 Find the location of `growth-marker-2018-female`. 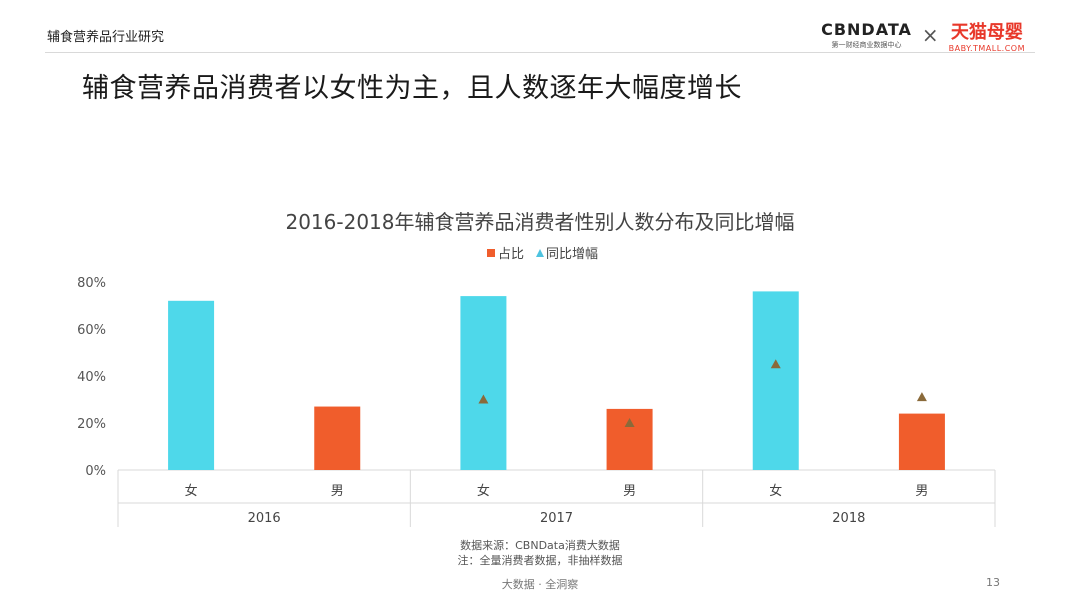

growth-marker-2018-female is located at coordinates (775, 364).